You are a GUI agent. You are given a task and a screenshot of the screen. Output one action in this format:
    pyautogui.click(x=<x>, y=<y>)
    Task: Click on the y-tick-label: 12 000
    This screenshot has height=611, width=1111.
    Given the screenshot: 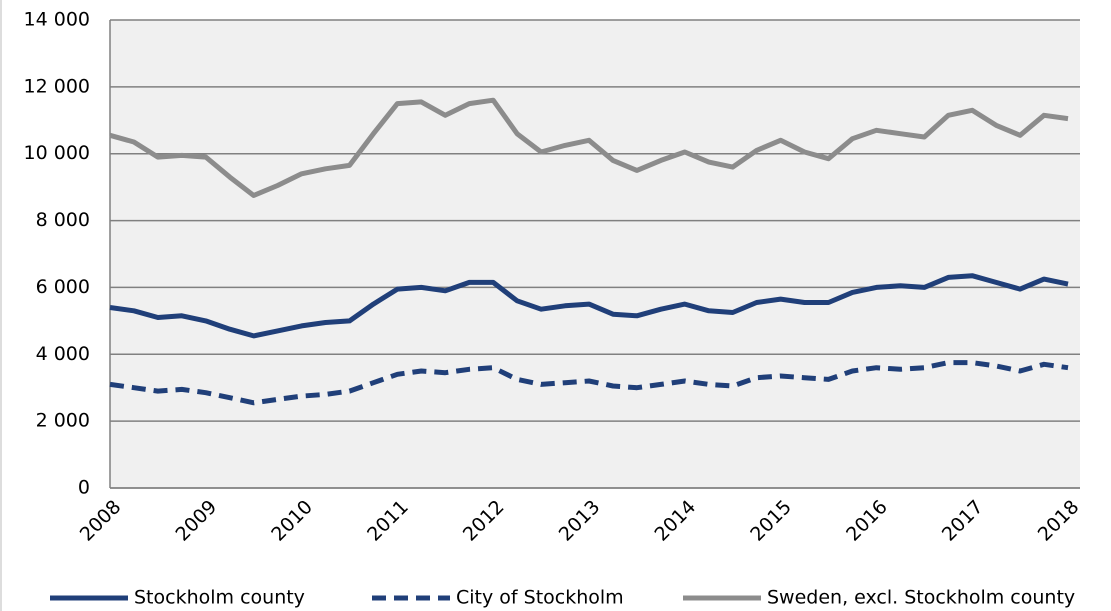 What is the action you would take?
    pyautogui.click(x=57, y=86)
    